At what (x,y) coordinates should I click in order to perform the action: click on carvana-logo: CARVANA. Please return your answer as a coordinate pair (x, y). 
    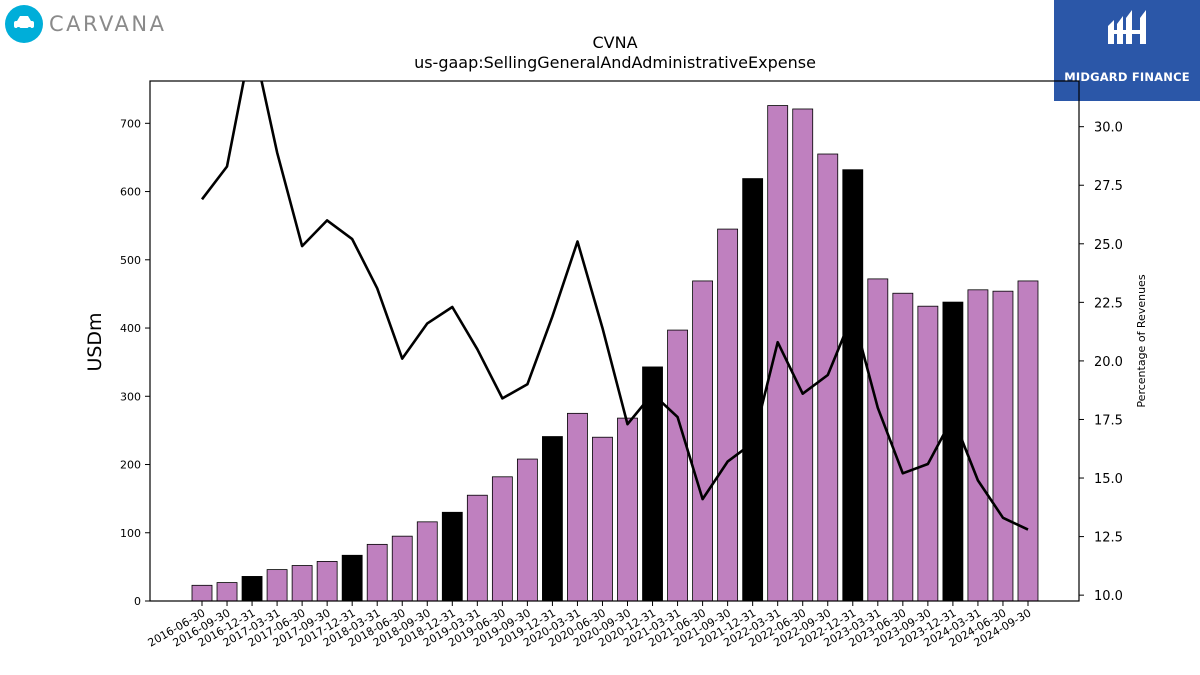
    Looking at the image, I should click on (85, 24).